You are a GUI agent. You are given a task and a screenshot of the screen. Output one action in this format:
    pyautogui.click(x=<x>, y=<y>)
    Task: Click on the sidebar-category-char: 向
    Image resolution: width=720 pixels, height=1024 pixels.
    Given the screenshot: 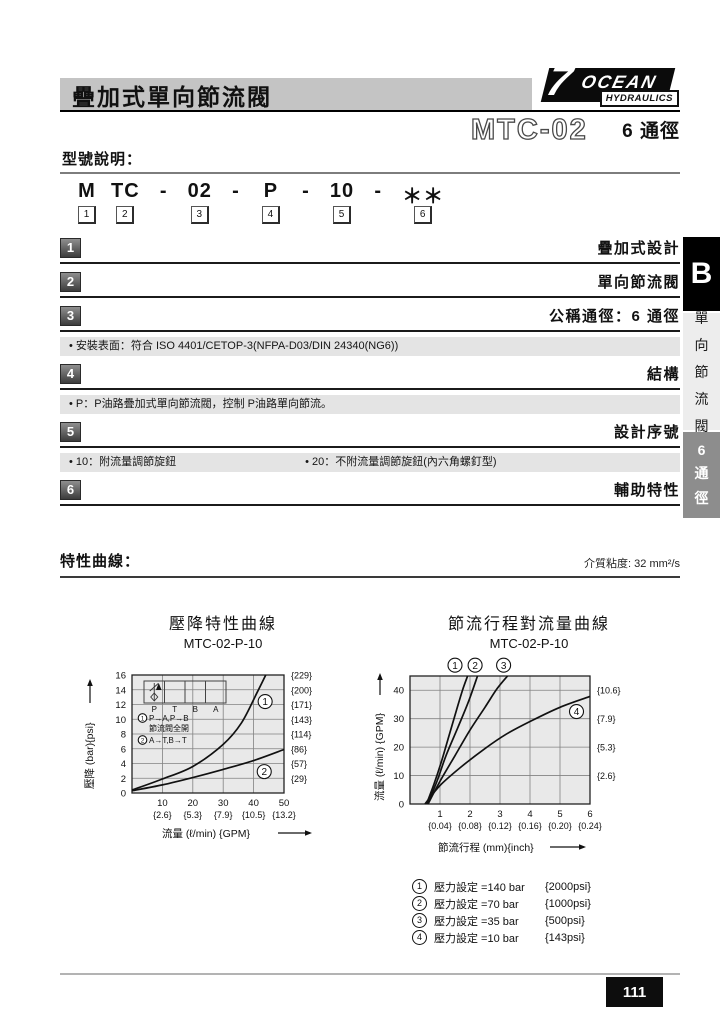 What is the action you would take?
    pyautogui.click(x=701, y=344)
    